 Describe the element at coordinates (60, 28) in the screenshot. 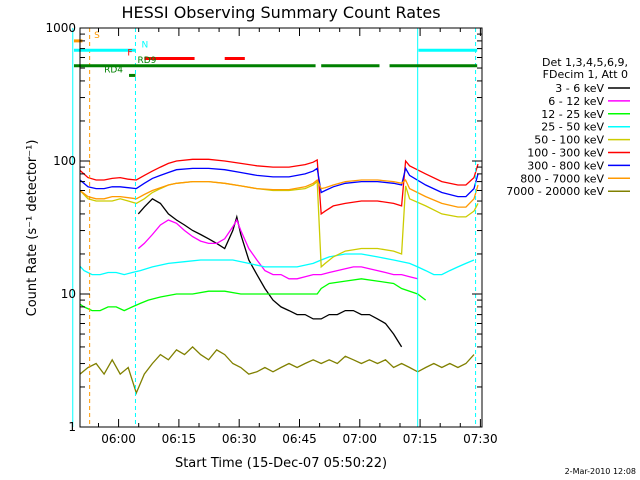

I see `y-tick-label-3: 1000` at that location.